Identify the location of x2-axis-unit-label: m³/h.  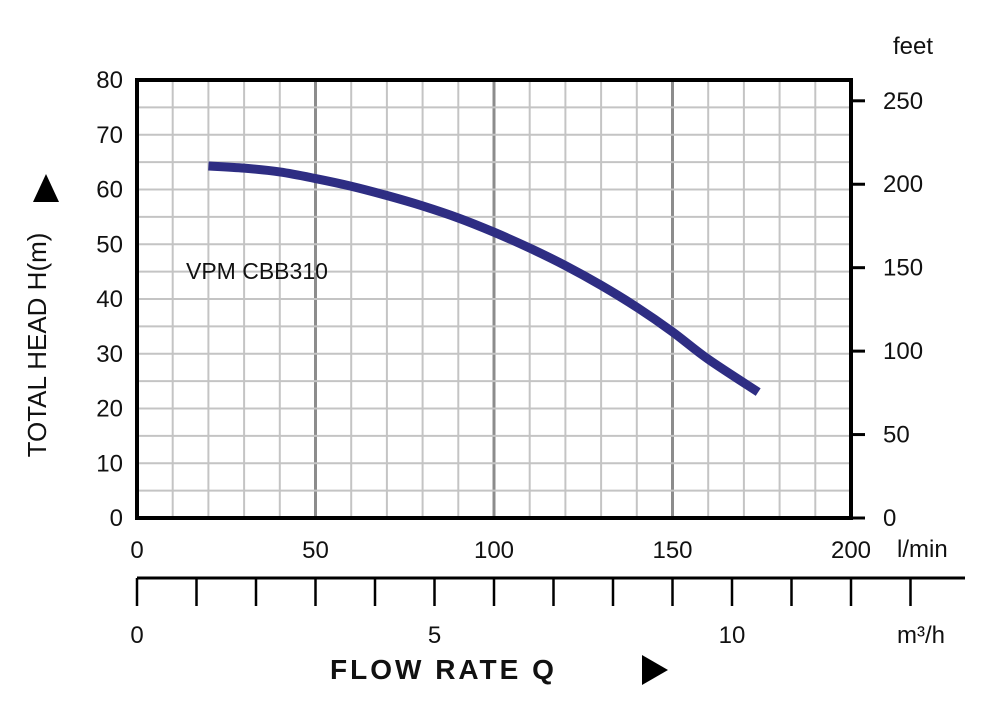
(921, 635).